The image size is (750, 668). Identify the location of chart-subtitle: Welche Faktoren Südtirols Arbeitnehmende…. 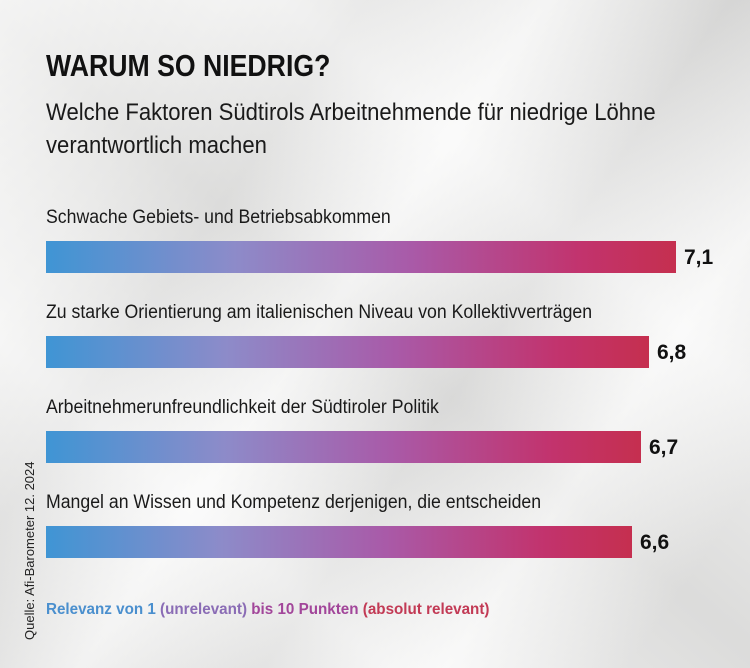
(351, 129).